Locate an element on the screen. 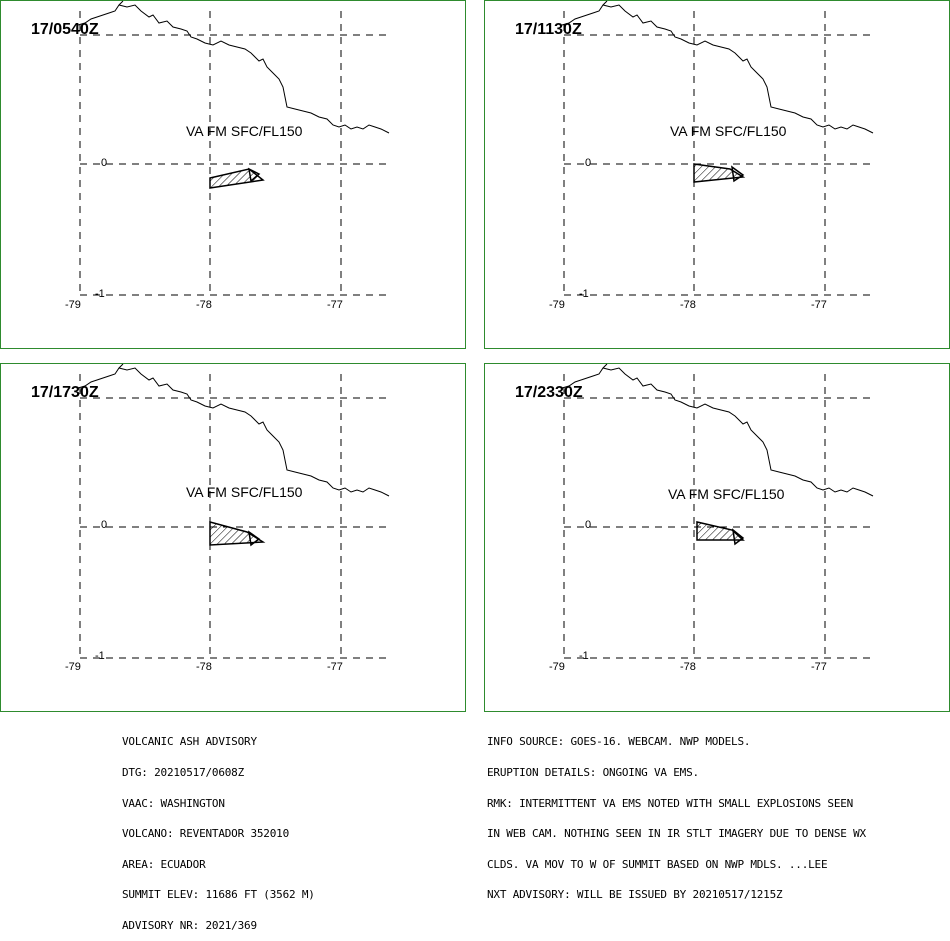 This screenshot has height=941, width=950. panel-time-label: 17/0540Z is located at coordinates (65, 29).